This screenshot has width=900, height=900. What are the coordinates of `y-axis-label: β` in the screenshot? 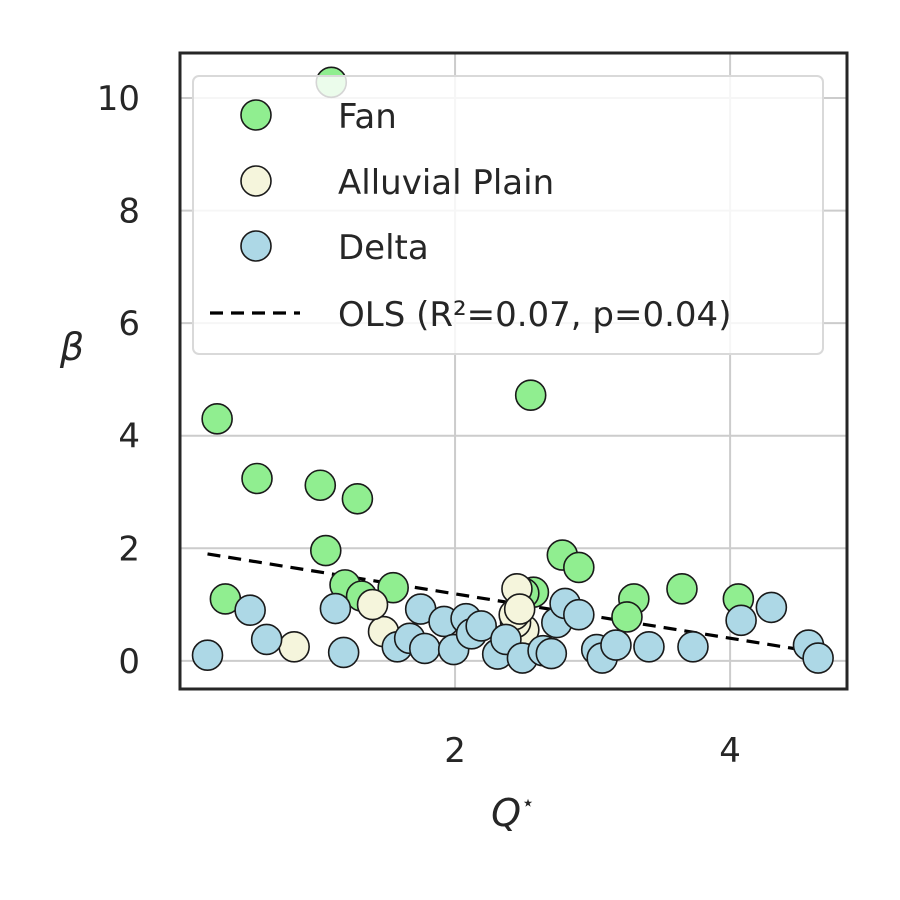 It's located at (71, 347).